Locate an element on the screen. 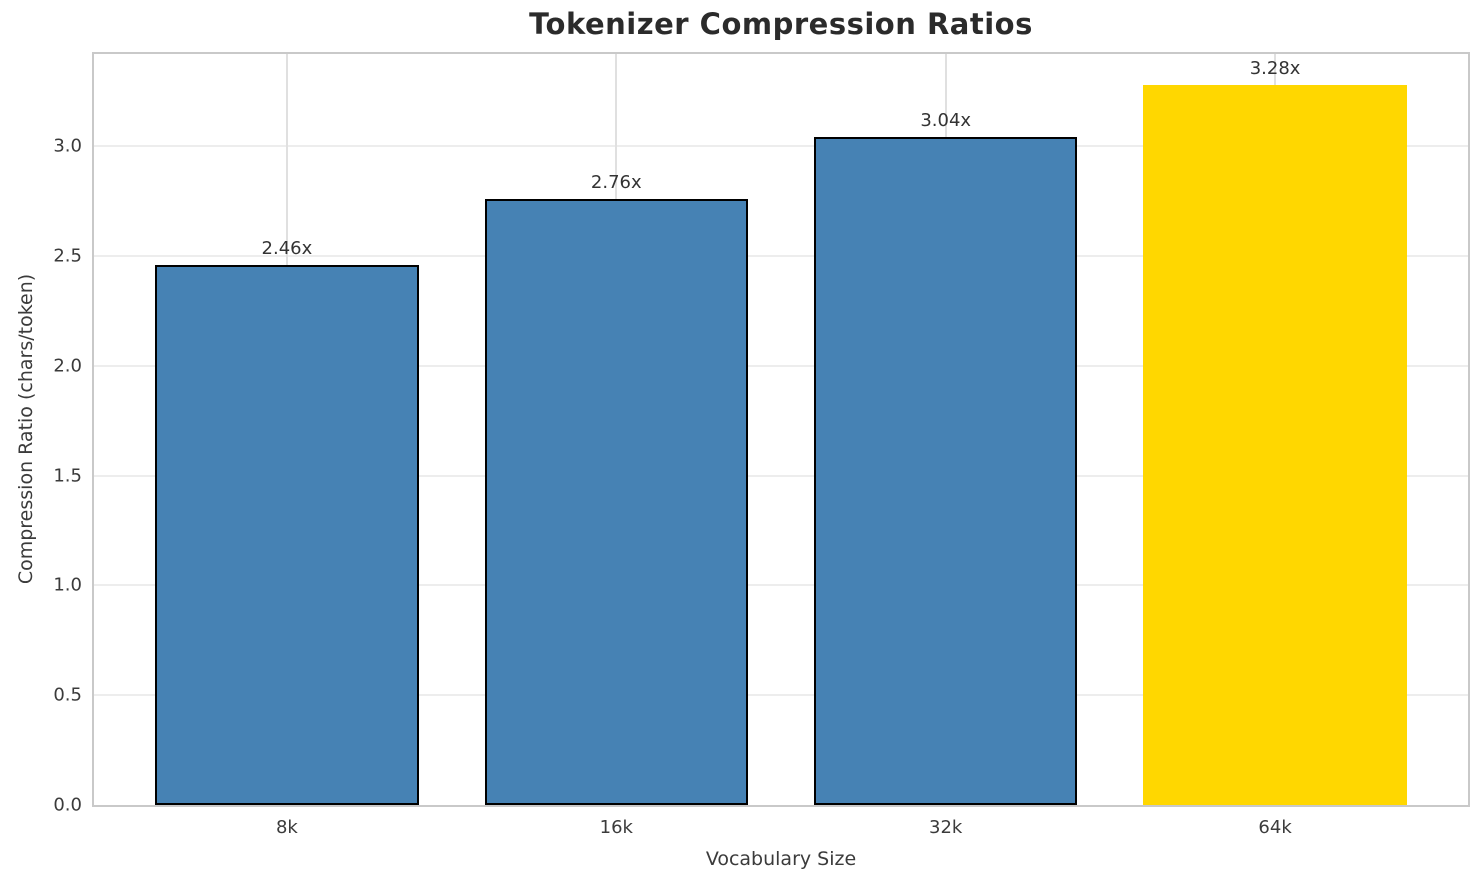  x-tick-label: 8k is located at coordinates (286, 827).